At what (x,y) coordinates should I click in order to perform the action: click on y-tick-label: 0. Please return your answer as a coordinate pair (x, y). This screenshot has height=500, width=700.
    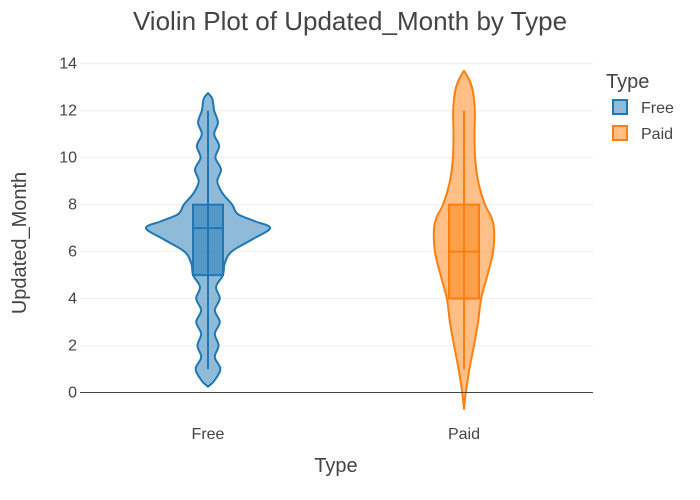
    Looking at the image, I should click on (72, 393).